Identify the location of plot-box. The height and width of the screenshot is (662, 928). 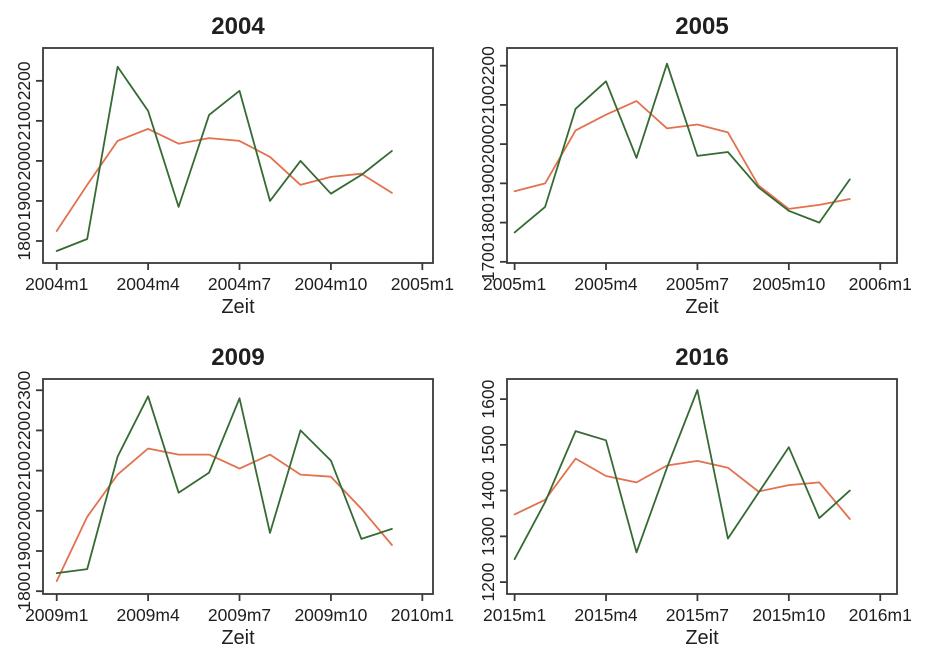
(238, 486).